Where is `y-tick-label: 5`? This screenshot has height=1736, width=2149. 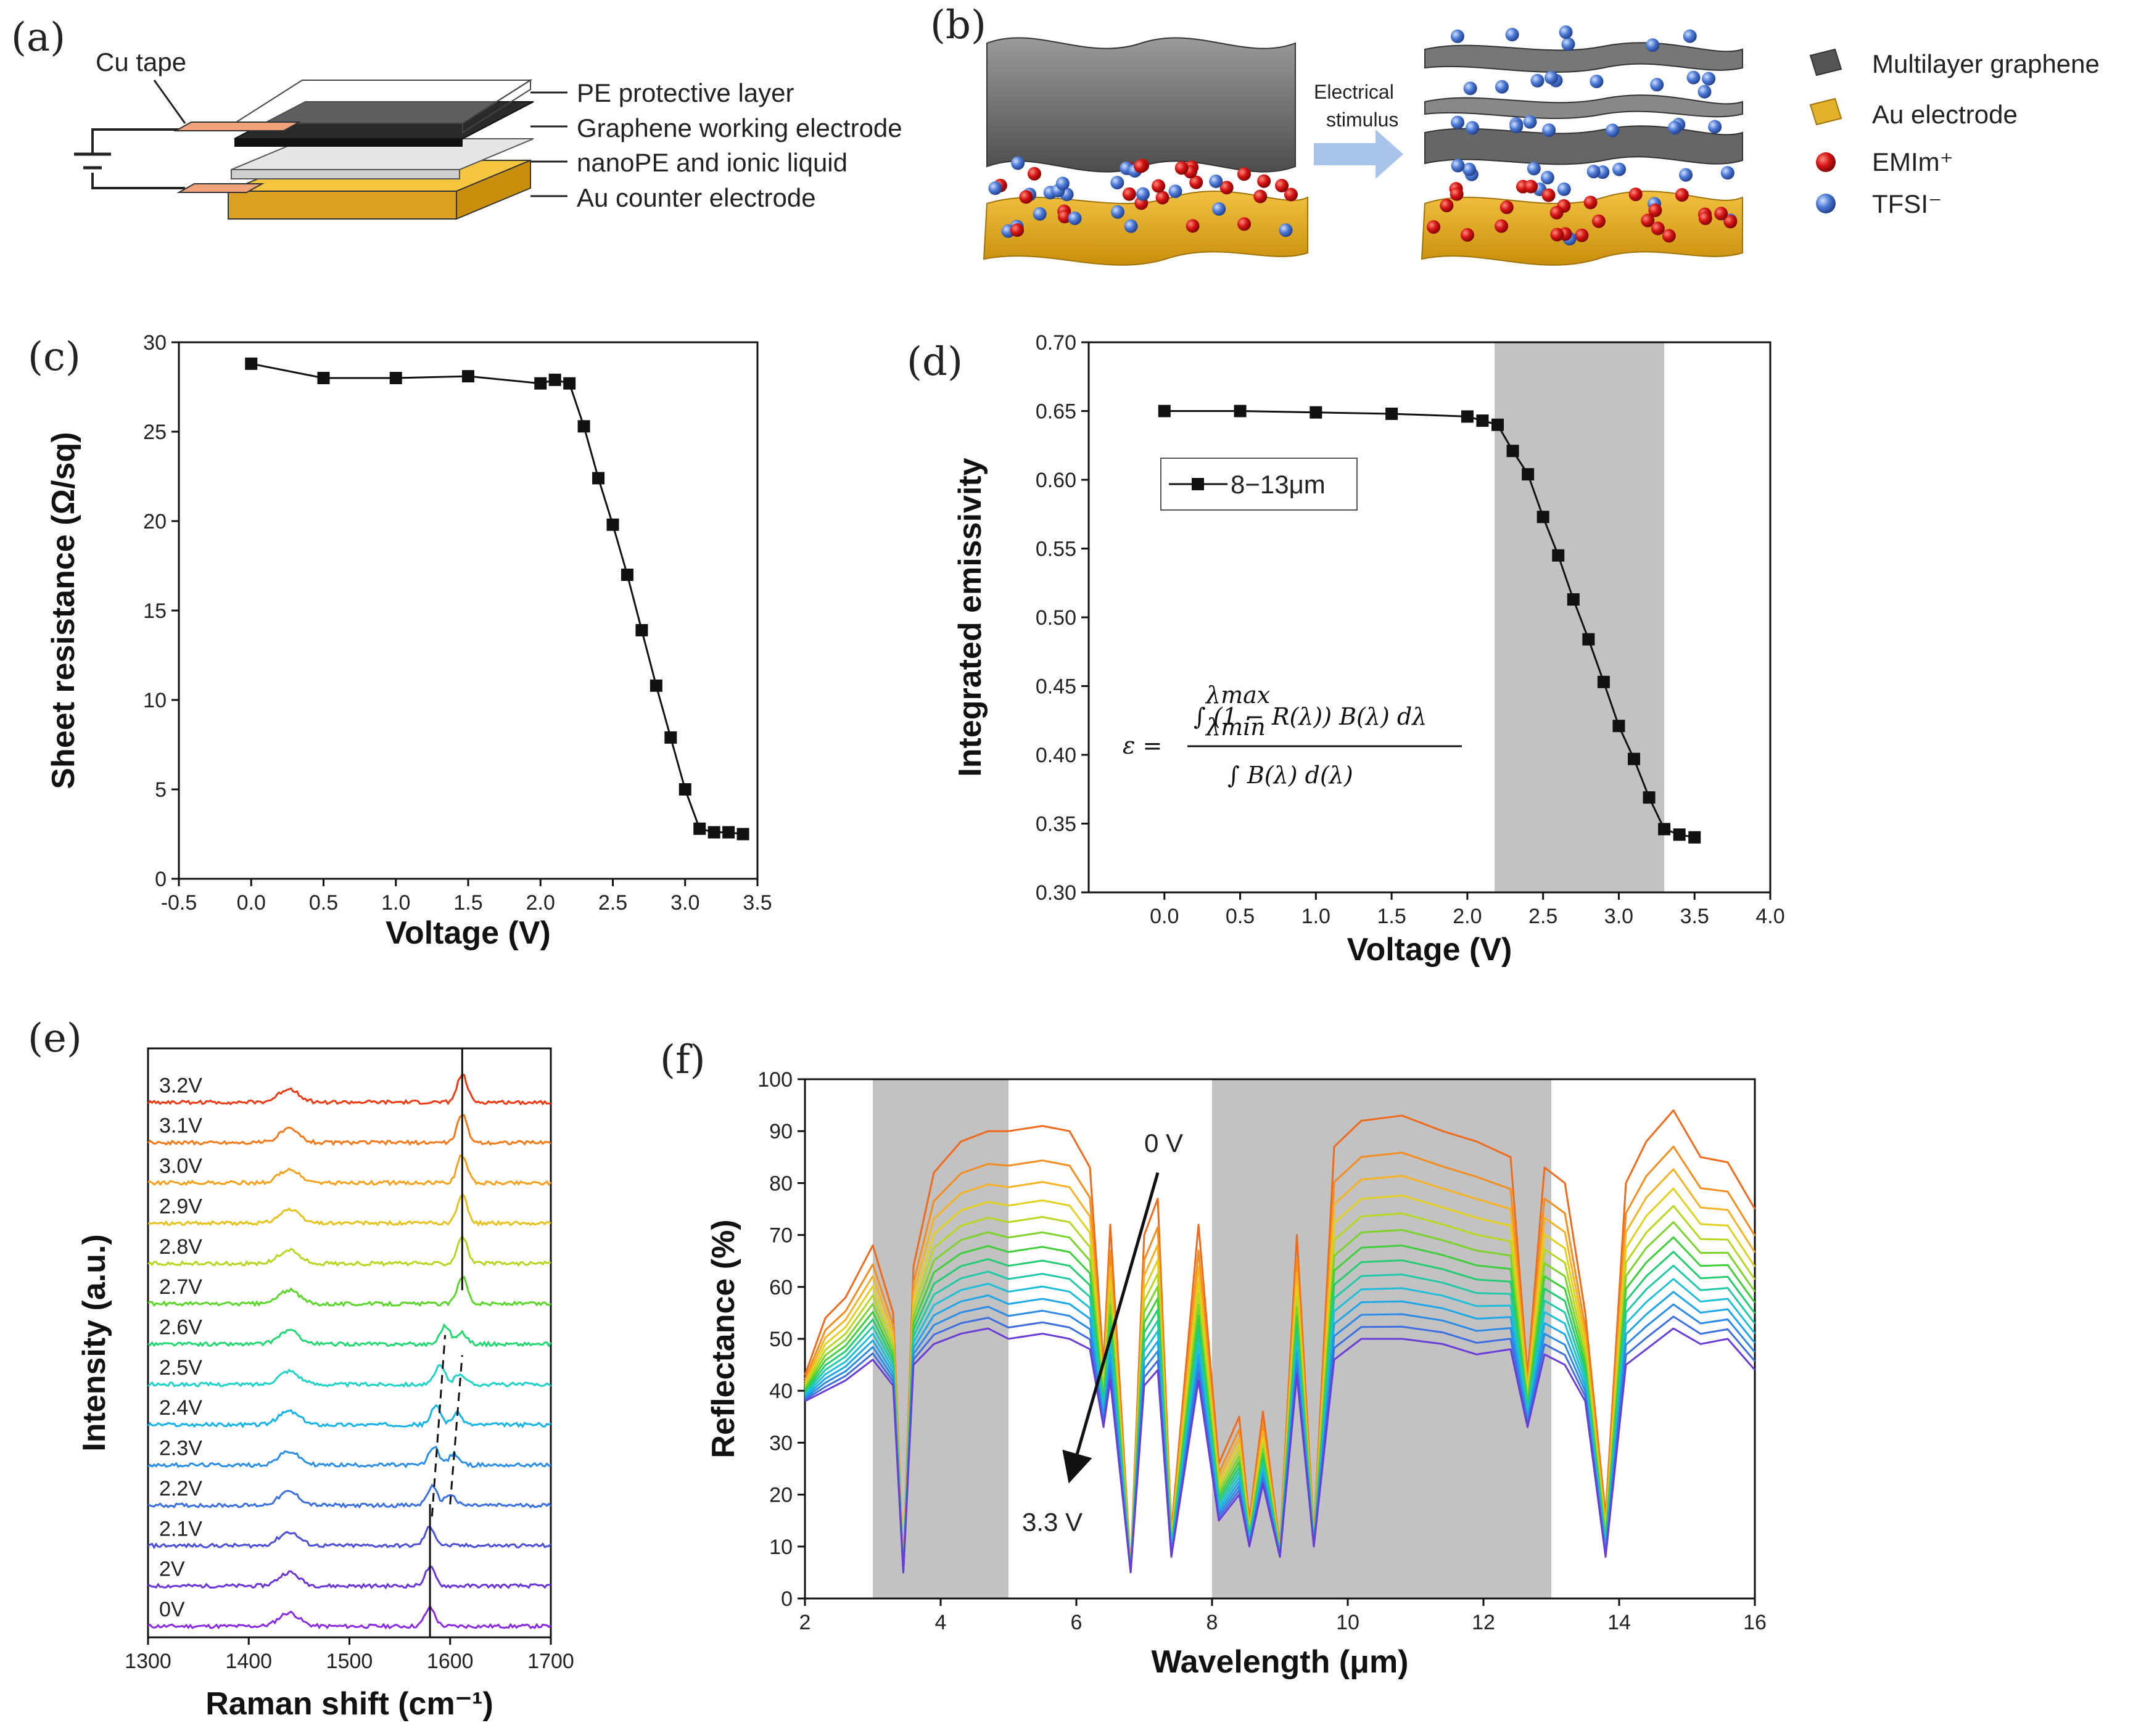 y-tick-label: 5 is located at coordinates (161, 790).